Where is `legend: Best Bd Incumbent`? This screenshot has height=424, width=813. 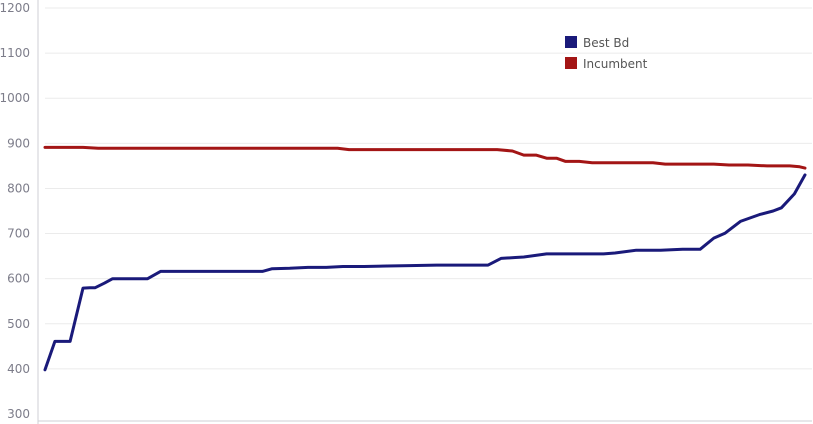
legend: Best Bd Incumbent is located at coordinates (606, 53).